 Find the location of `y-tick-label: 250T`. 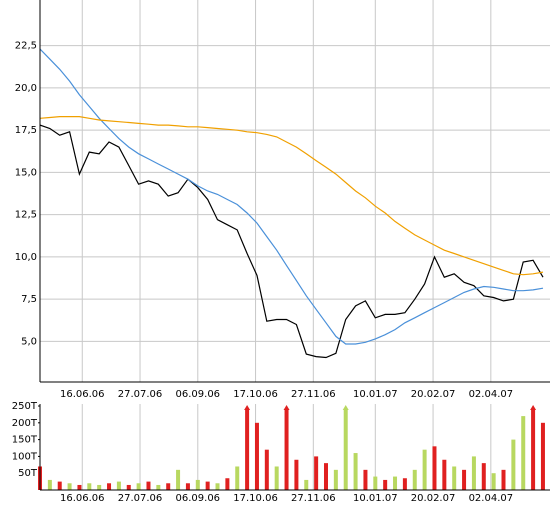

y-tick-label: 250T is located at coordinates (25, 406).